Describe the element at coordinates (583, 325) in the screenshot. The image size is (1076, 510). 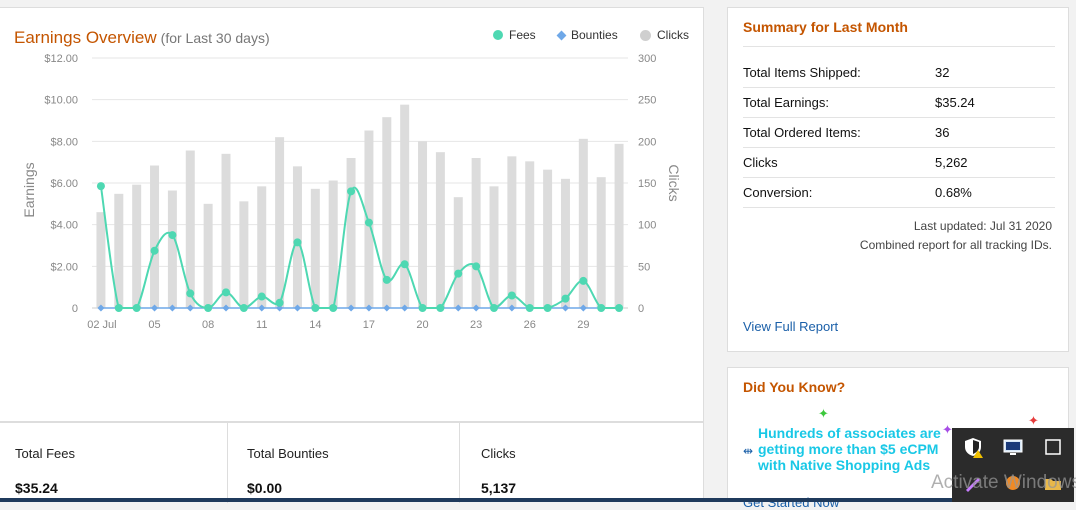
I see `x-tick-label: 29` at that location.